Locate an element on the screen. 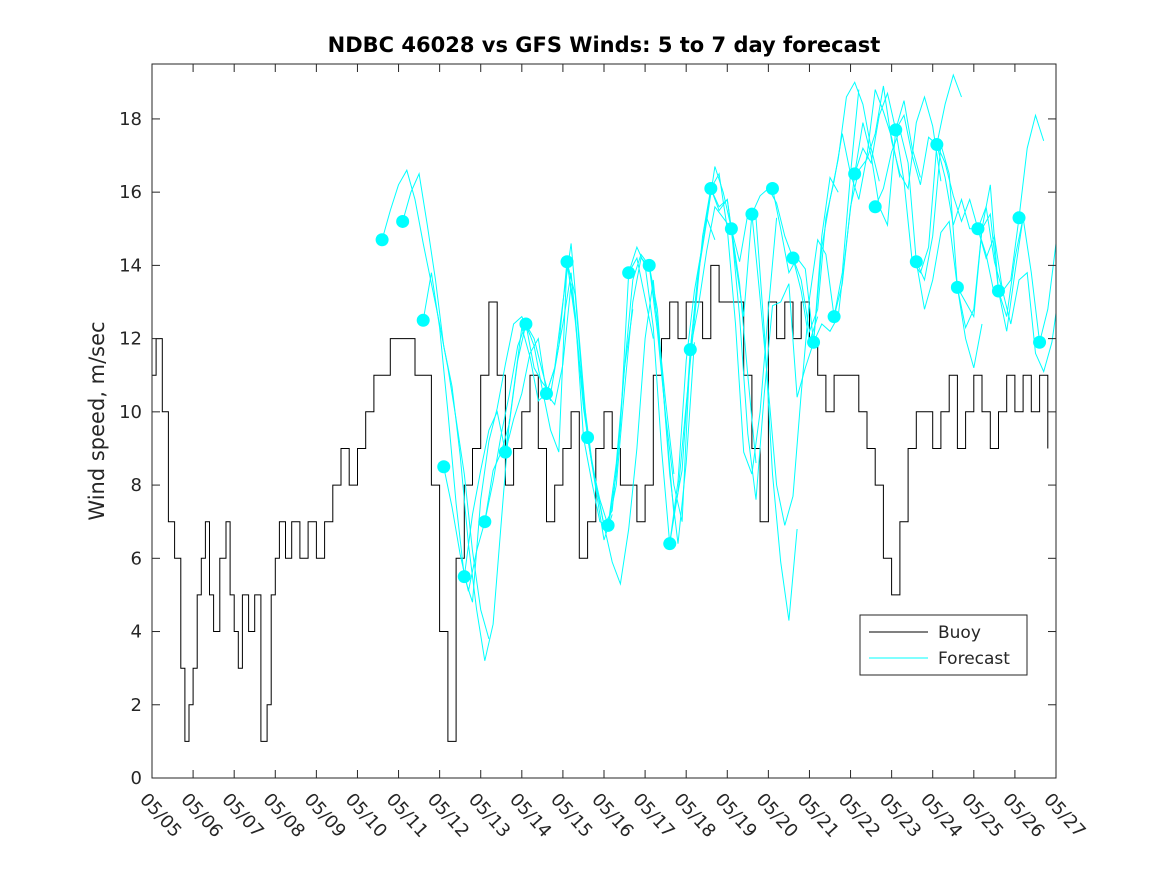  y-tick-label: 6 is located at coordinates (136, 558).